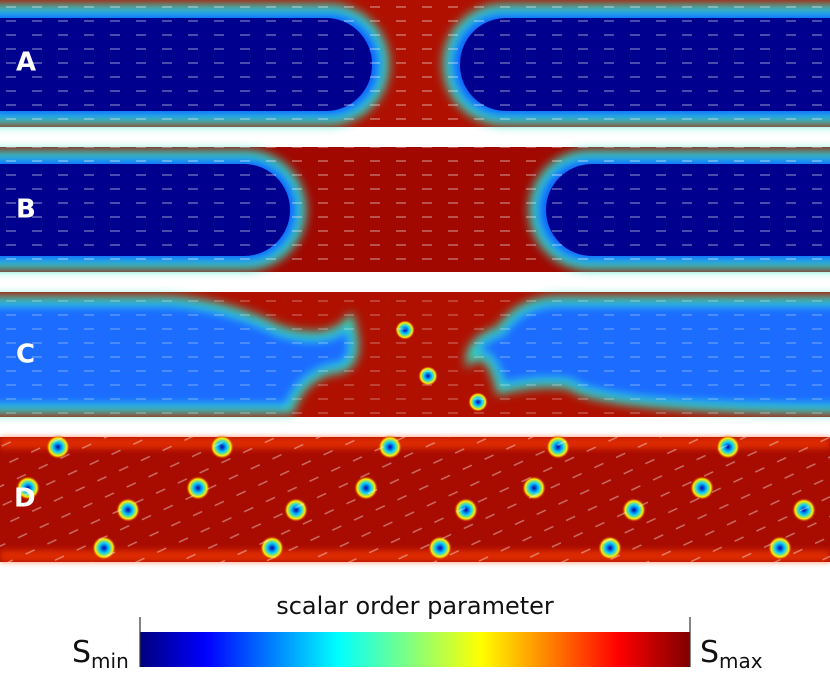 The height and width of the screenshot is (689, 830). I want to click on panel-label: A, so click(26, 63).